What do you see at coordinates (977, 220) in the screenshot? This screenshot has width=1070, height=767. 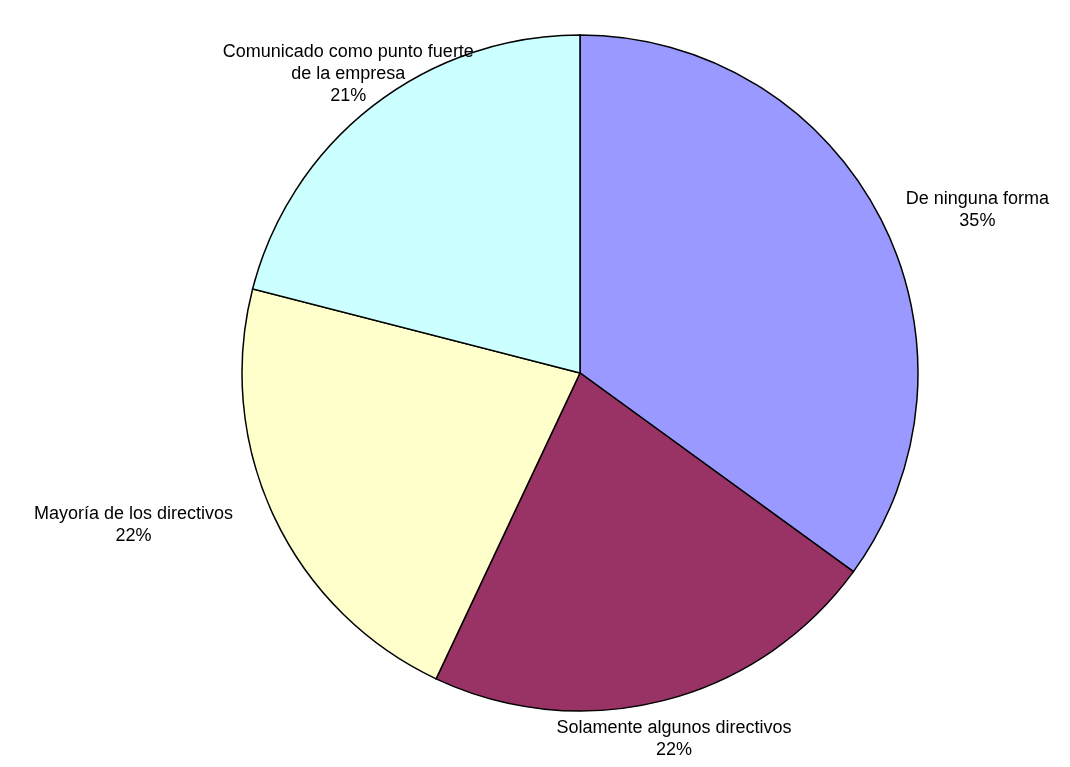 I see `data-label: 35%` at bounding box center [977, 220].